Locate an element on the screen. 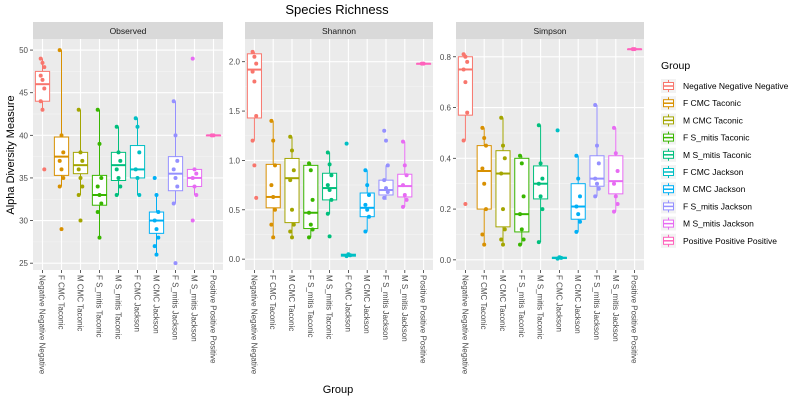  panel-background is located at coordinates (339, 154).